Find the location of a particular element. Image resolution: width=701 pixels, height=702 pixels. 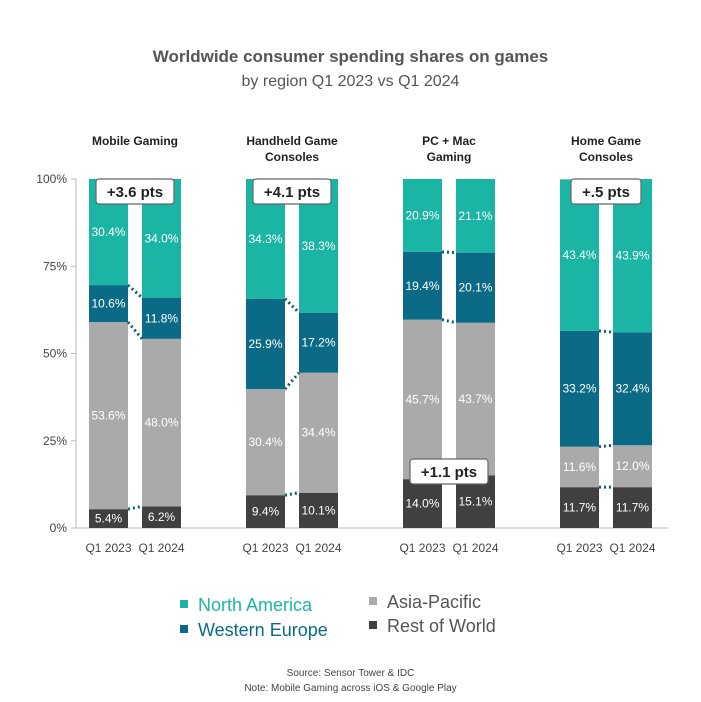

data-label: 48.0% is located at coordinates (161, 423).